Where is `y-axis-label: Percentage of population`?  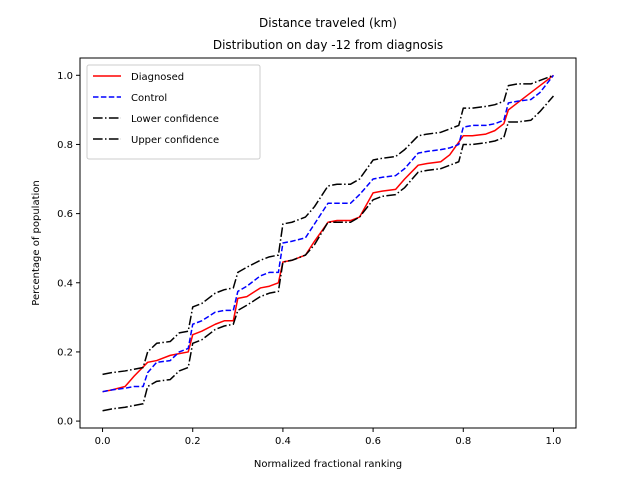
y-axis-label: Percentage of population is located at coordinates (36, 242).